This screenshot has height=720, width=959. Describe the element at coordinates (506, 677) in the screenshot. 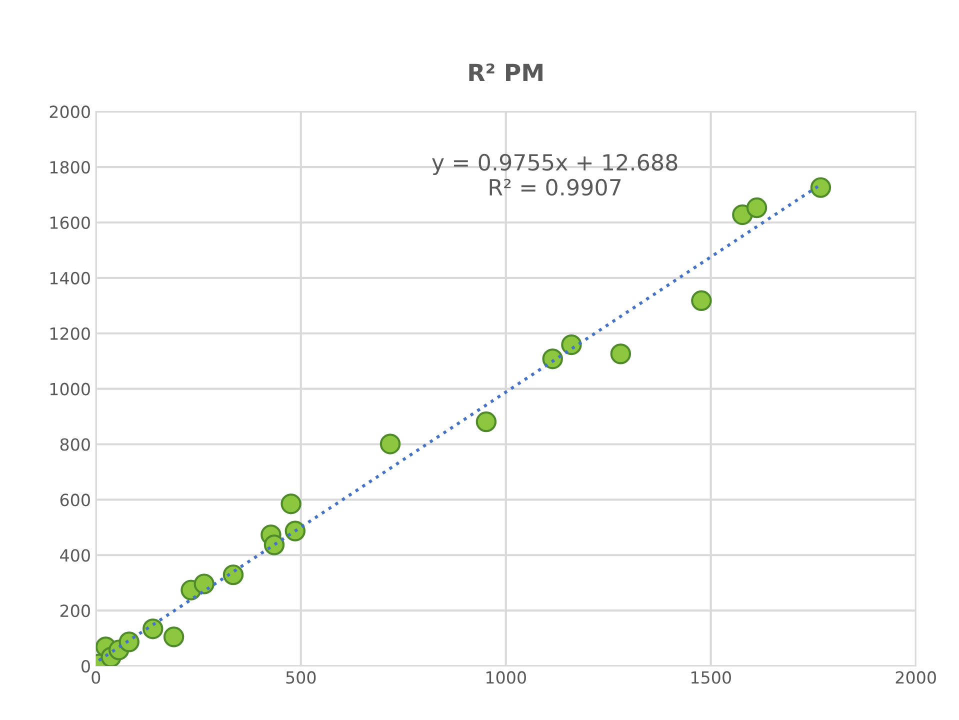

I see `x-tick-label: 1000` at that location.